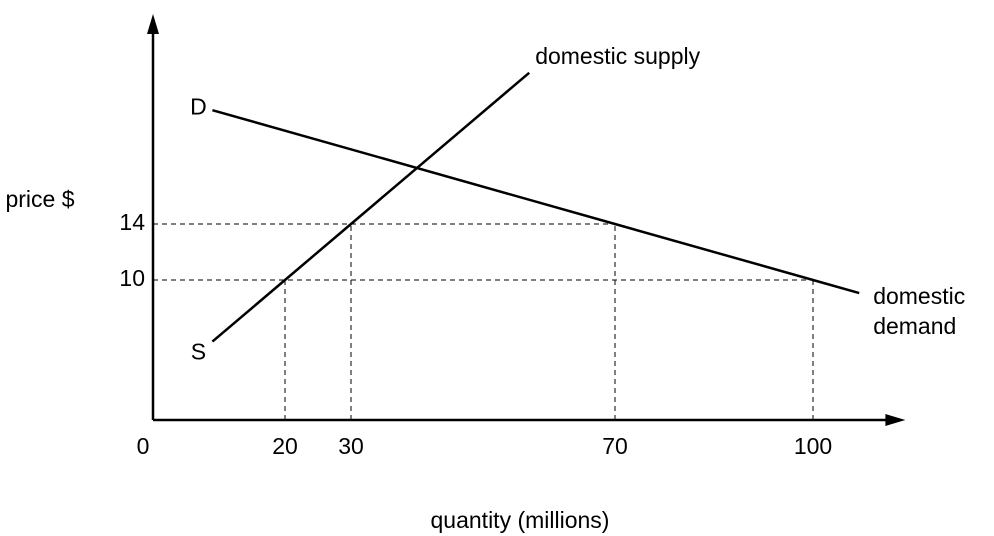 The image size is (994, 536). What do you see at coordinates (618, 55) in the screenshot?
I see `series-label: domestic supply` at bounding box center [618, 55].